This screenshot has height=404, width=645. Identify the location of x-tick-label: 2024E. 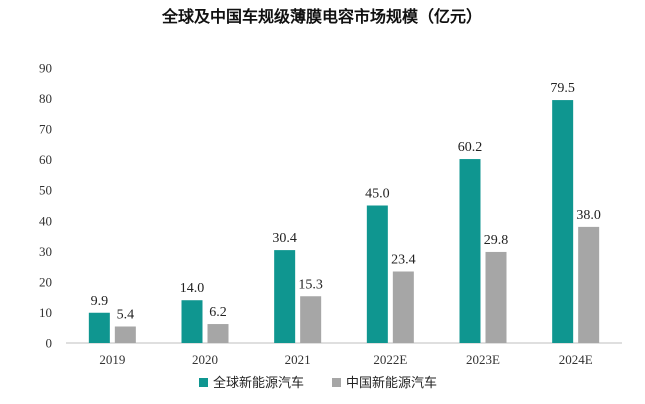
(576, 359).